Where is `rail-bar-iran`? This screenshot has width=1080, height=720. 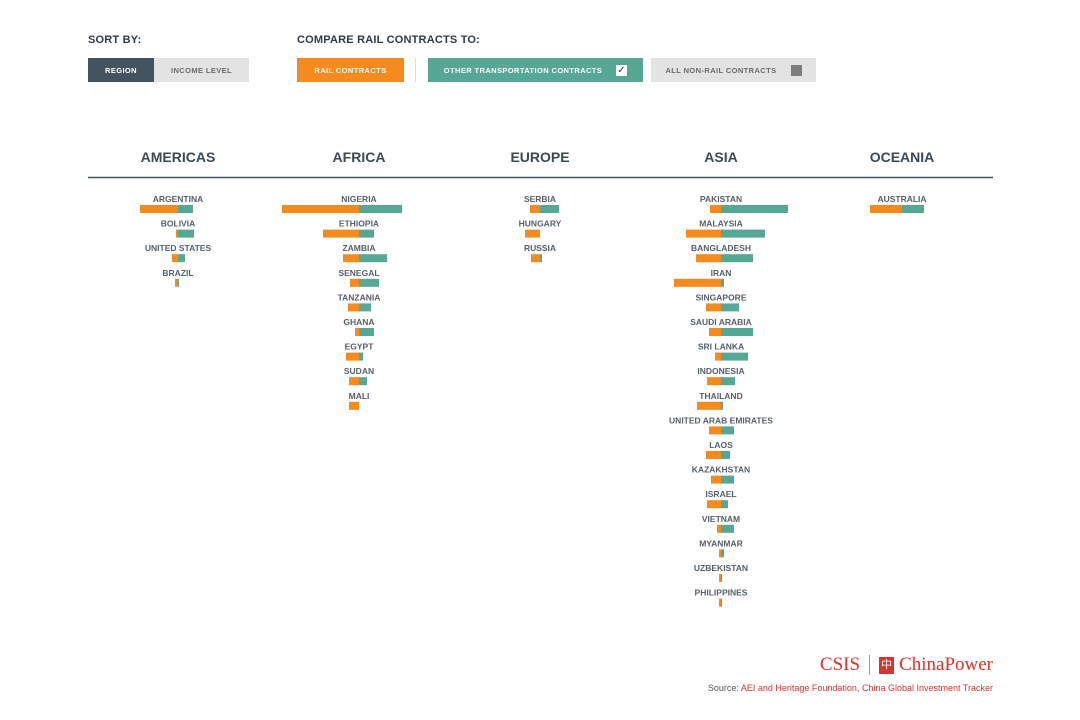
rail-bar-iran is located at coordinates (697, 282).